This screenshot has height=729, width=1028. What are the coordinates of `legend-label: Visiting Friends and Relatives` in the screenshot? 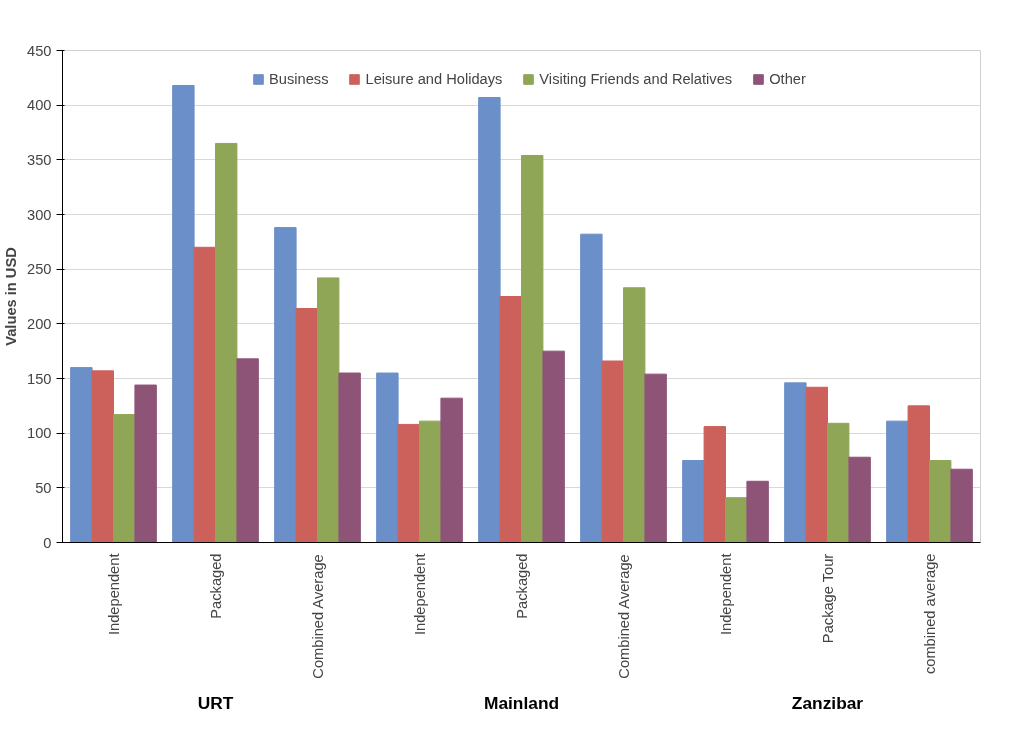 It's located at (636, 79).